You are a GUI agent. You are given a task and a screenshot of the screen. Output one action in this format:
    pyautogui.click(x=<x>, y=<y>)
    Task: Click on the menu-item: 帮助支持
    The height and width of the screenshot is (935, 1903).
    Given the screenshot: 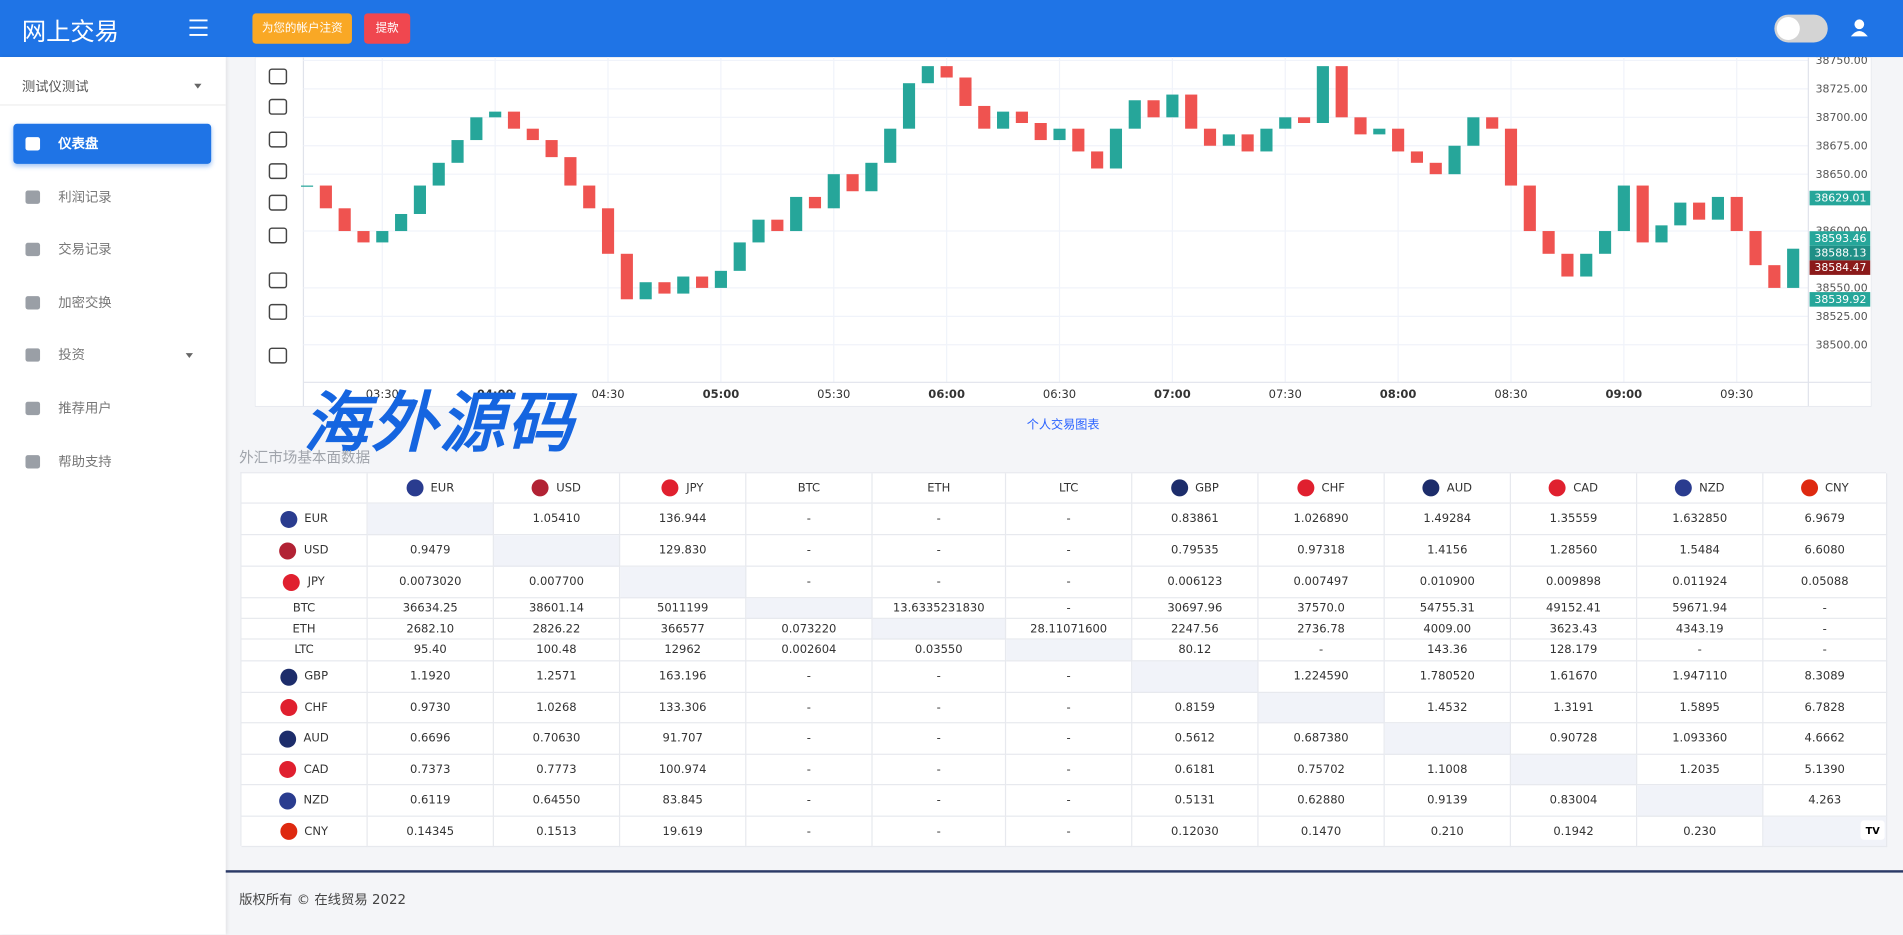 What is the action you would take?
    pyautogui.click(x=112, y=462)
    